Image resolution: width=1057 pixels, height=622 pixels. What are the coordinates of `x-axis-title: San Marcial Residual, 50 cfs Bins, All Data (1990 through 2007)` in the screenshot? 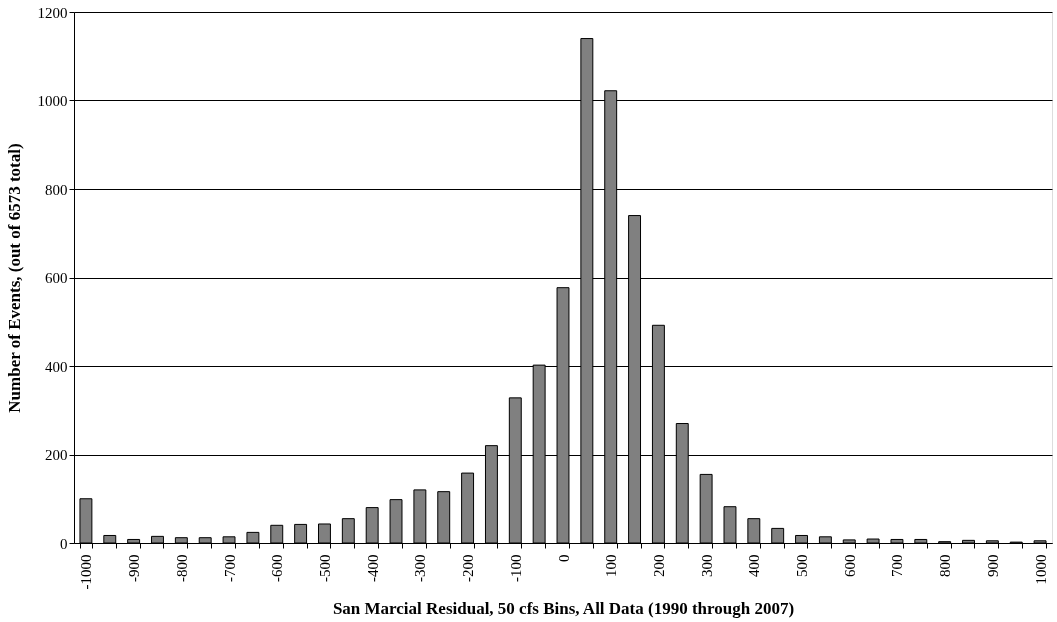 It's located at (563, 609).